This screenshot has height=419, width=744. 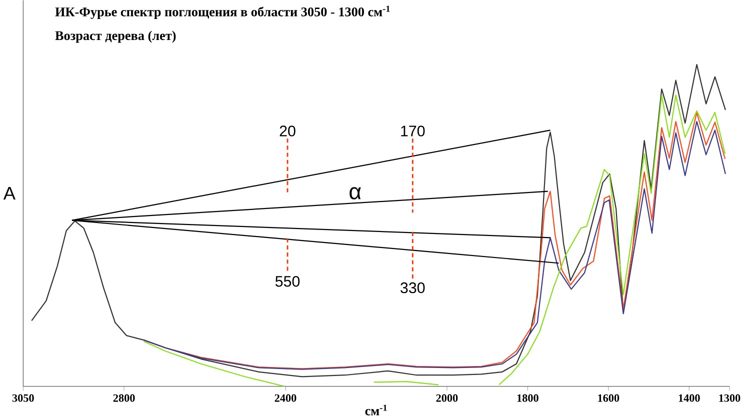 I want to click on chart-subtitle: Возраст дерева (лет), so click(x=115, y=36).